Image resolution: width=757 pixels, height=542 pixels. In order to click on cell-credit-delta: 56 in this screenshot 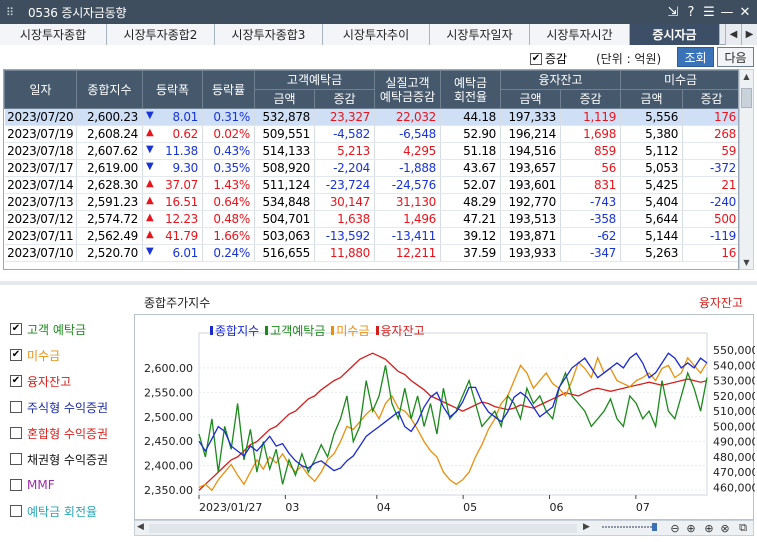, I will do `click(591, 168)`.